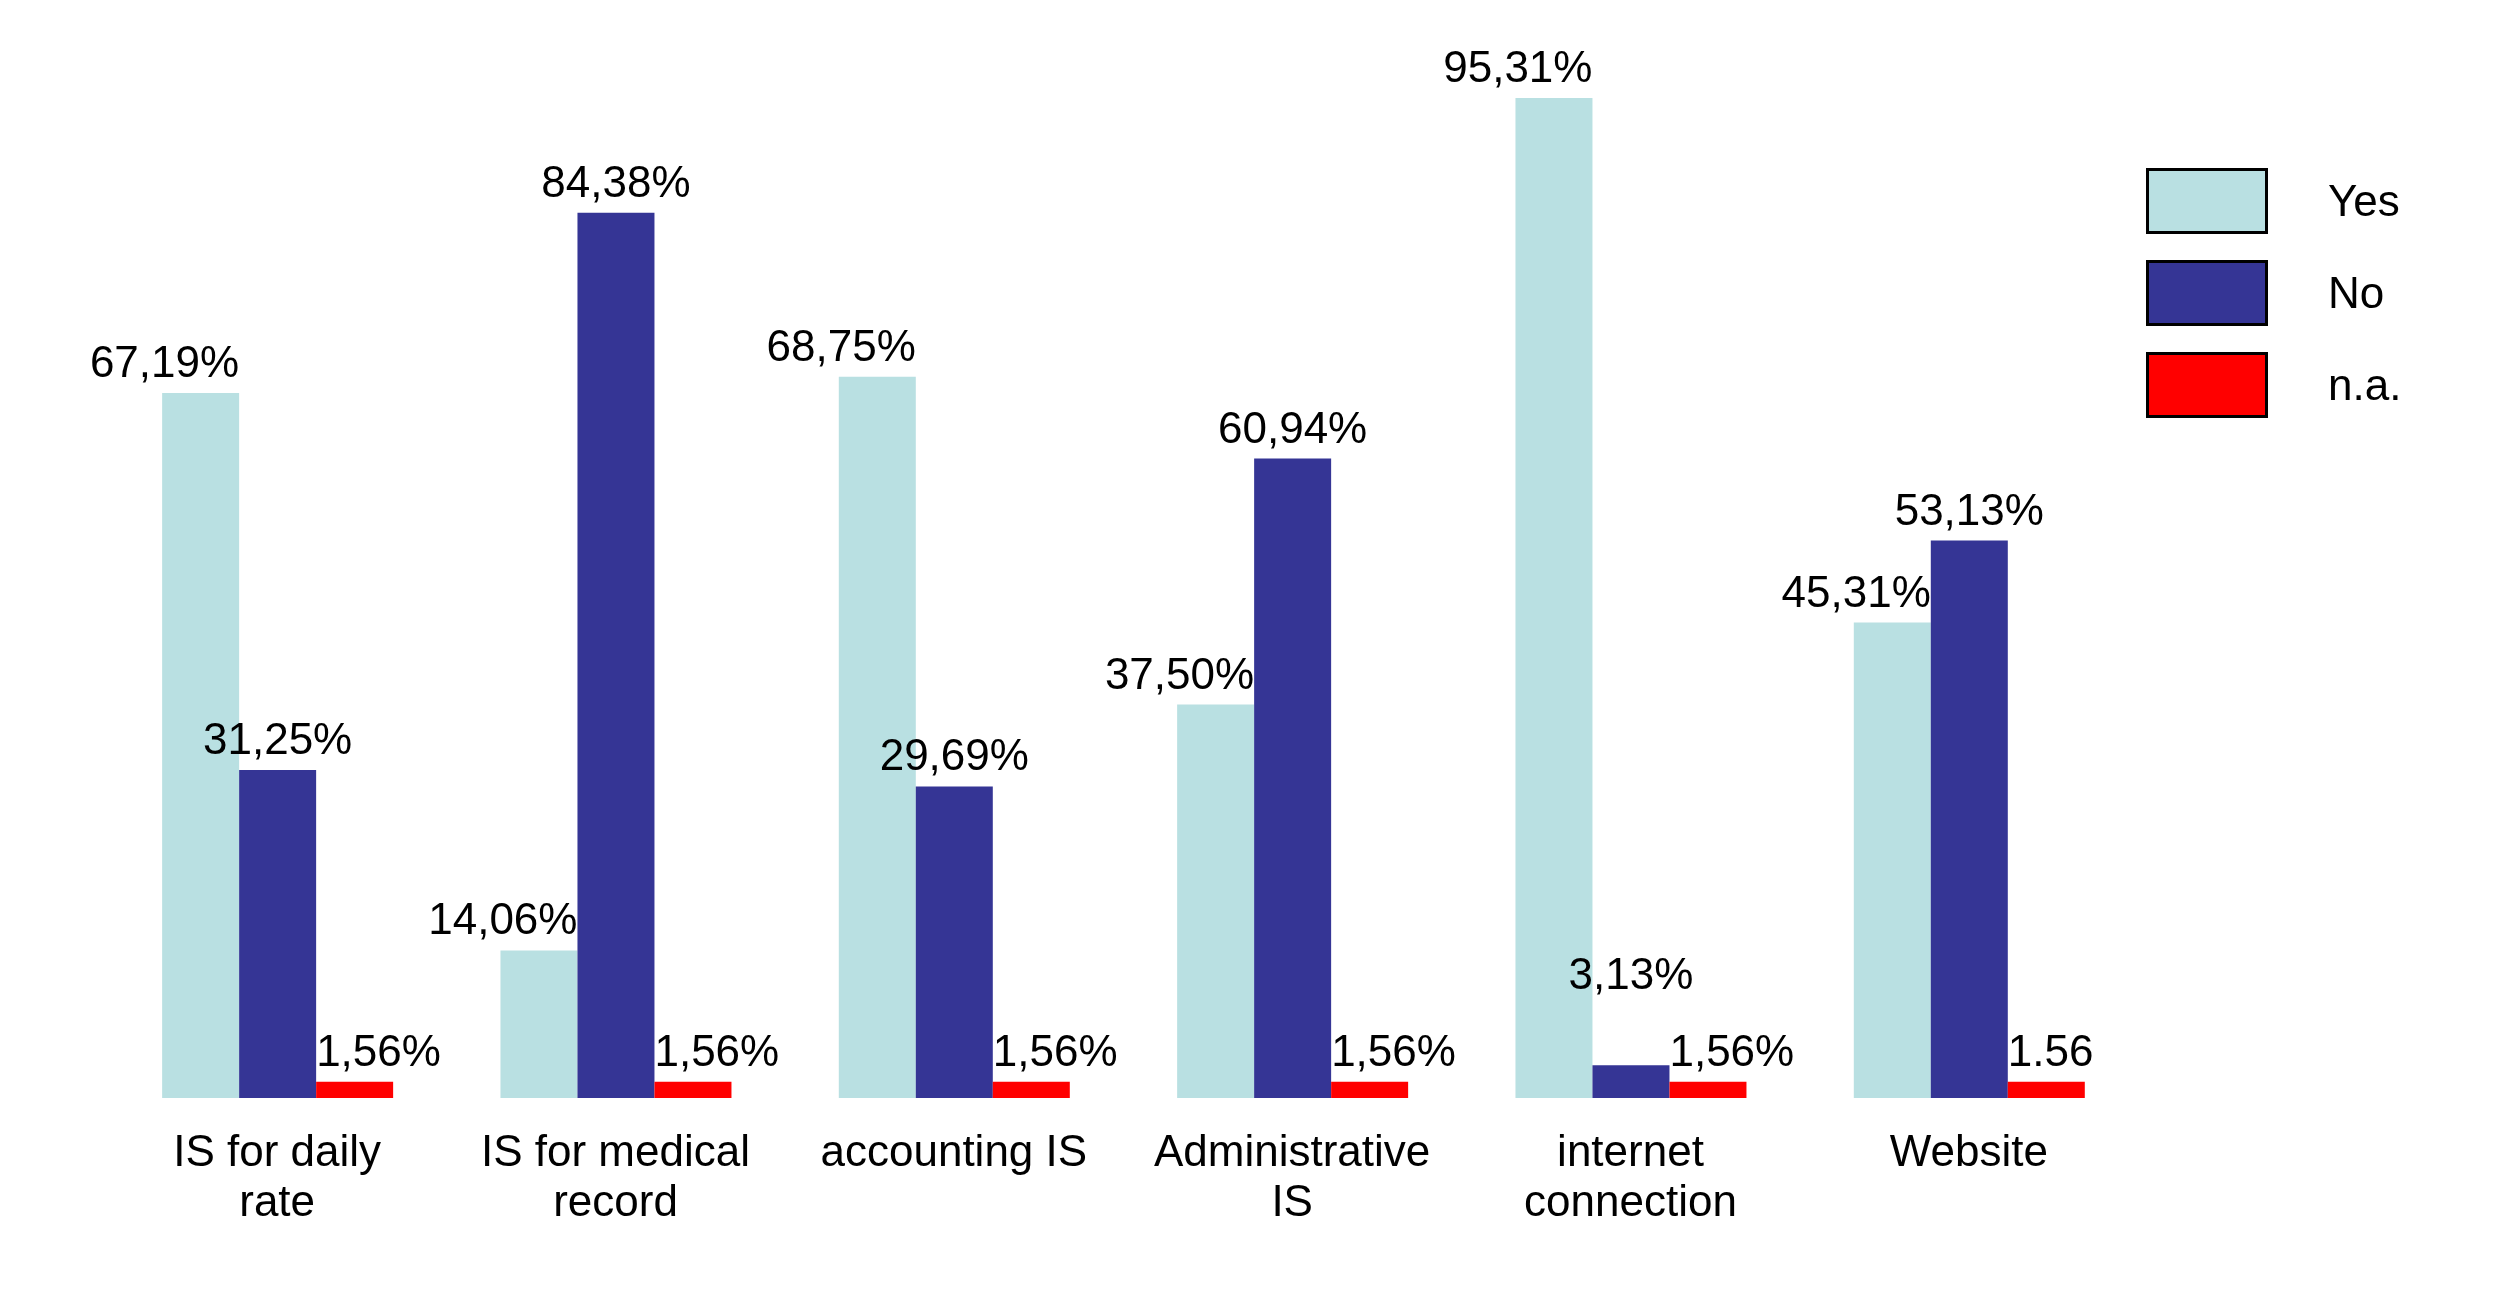 The height and width of the screenshot is (1291, 2501). I want to click on data-label: 14,06%, so click(503, 919).